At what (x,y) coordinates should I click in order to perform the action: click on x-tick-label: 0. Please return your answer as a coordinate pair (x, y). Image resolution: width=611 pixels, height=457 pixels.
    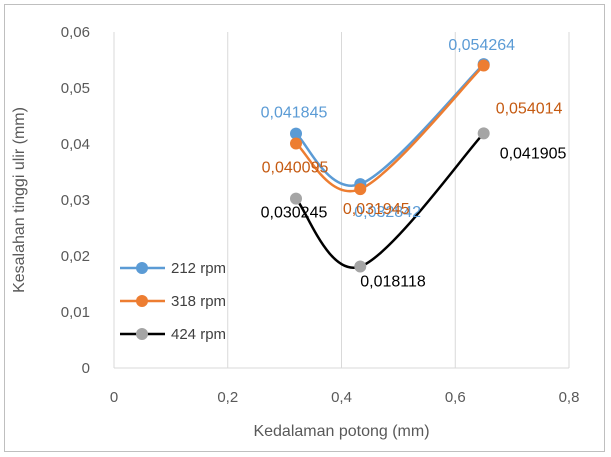
    Looking at the image, I should click on (114, 397).